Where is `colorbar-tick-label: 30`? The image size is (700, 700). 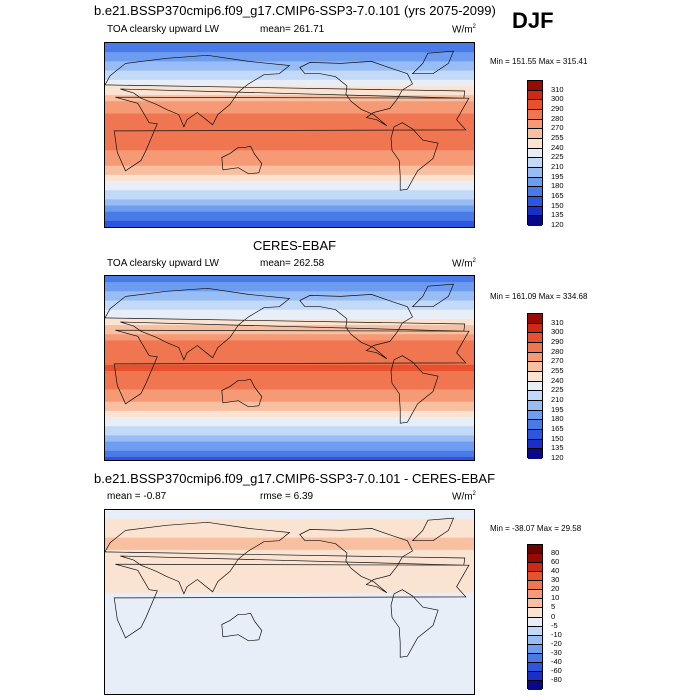 colorbar-tick-label: 30 is located at coordinates (555, 580).